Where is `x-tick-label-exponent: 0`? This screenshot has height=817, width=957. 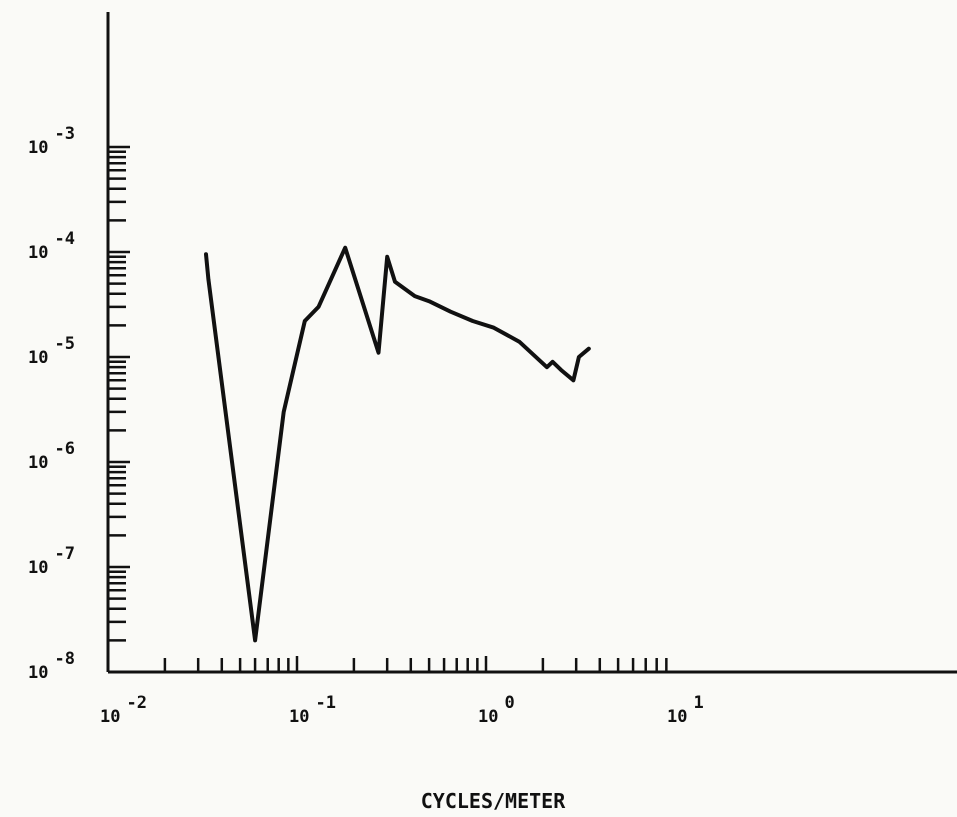 x-tick-label-exponent: 0 is located at coordinates (509, 703).